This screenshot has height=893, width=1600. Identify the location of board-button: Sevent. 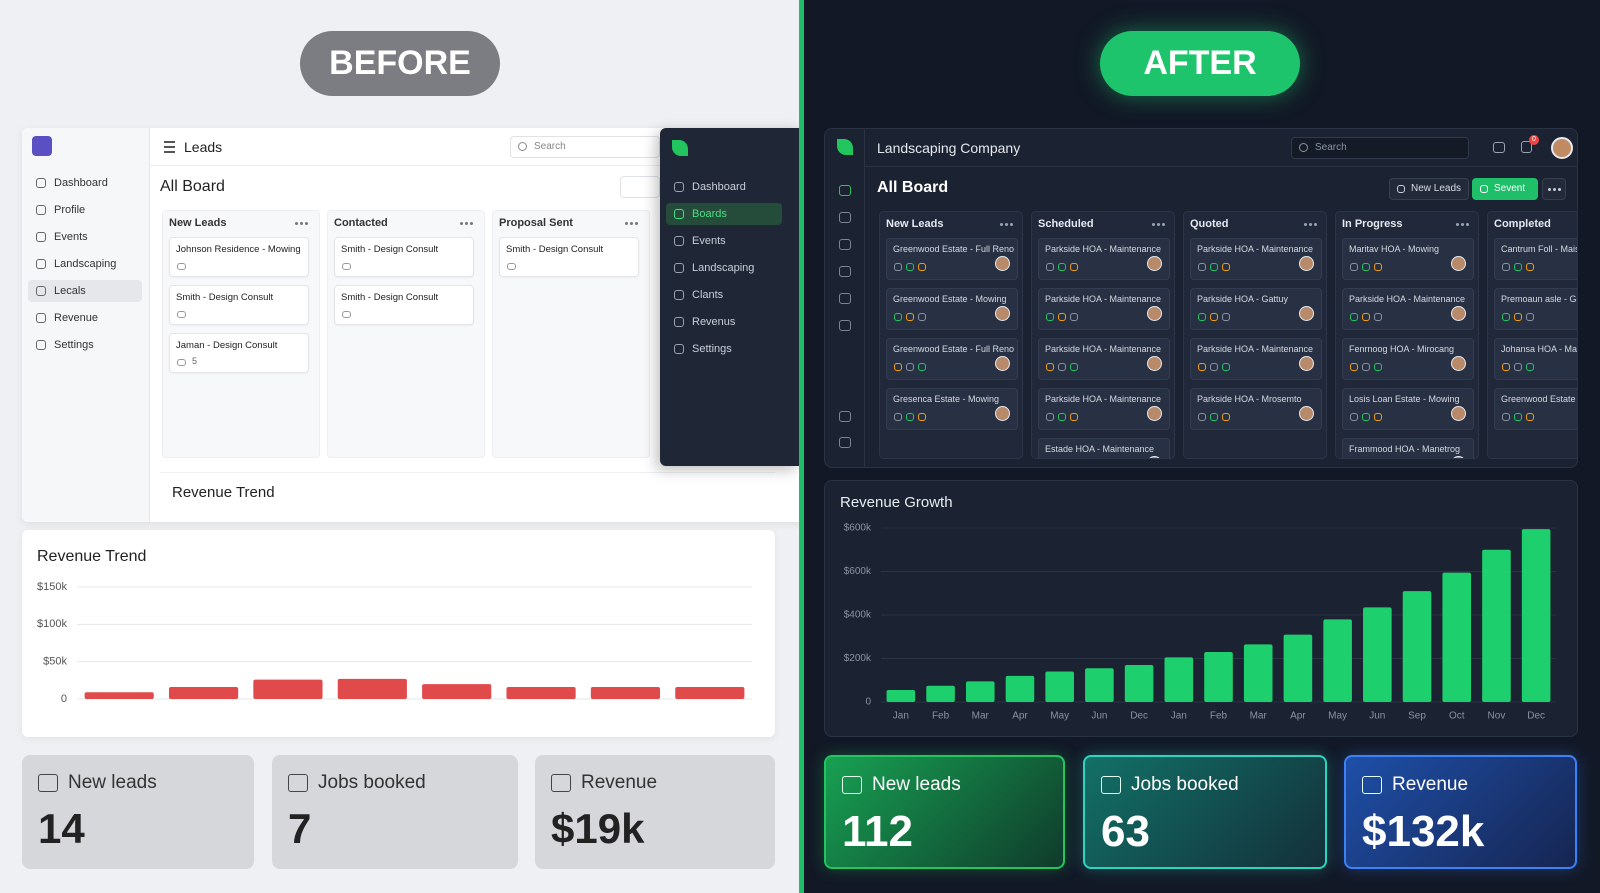
(1505, 189).